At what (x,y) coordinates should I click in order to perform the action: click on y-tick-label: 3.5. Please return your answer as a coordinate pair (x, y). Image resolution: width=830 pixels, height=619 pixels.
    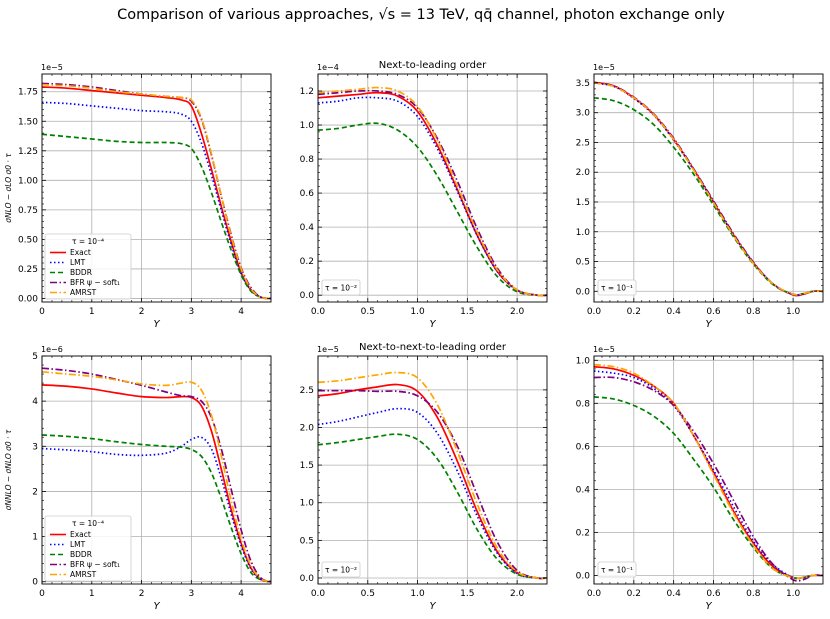
    Looking at the image, I should click on (583, 84).